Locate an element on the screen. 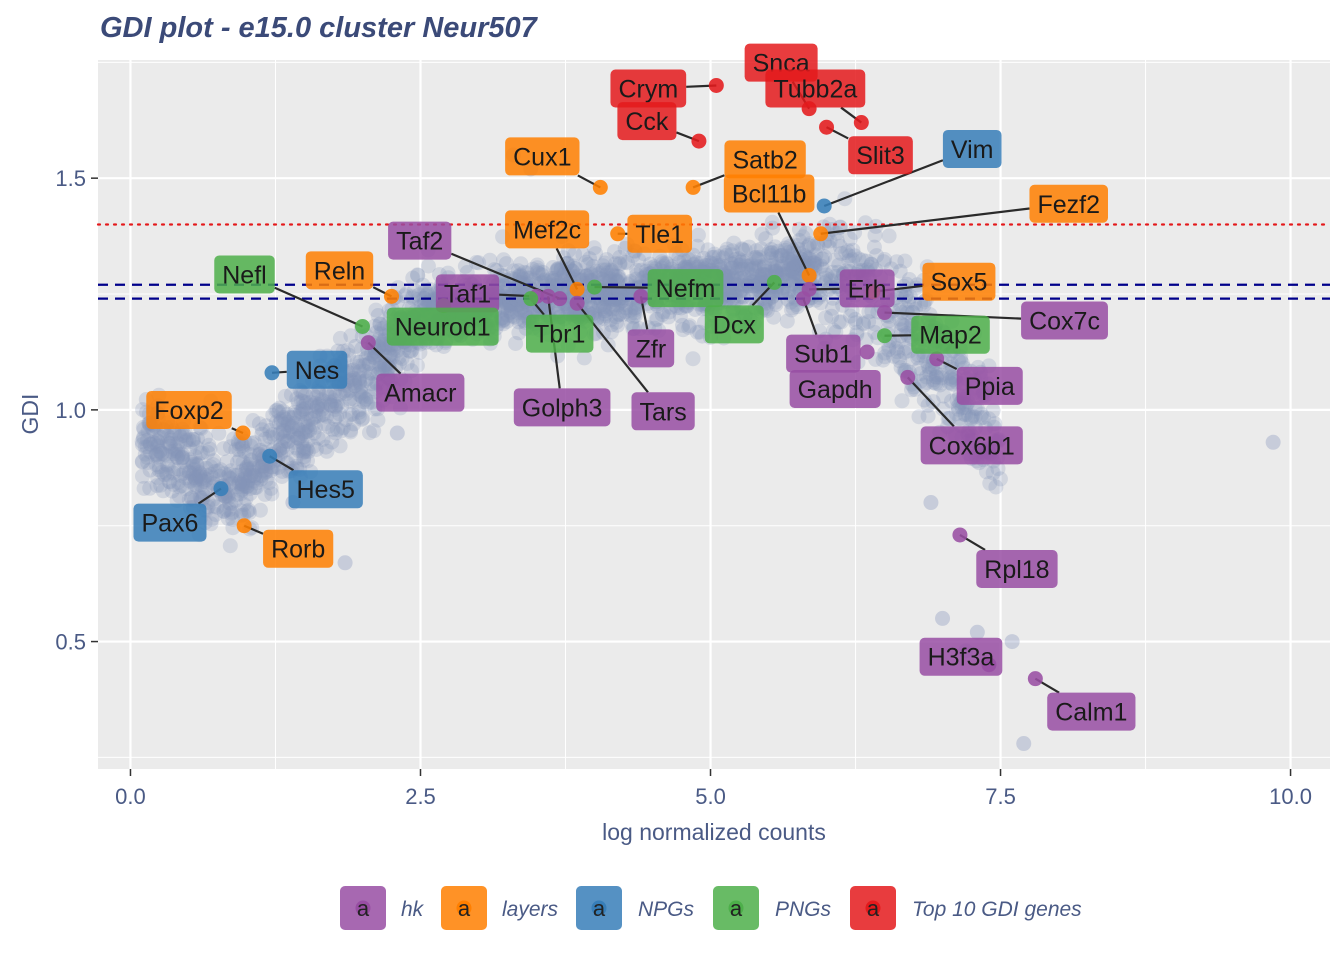  gene-label-text: Bcl11b is located at coordinates (769, 194).